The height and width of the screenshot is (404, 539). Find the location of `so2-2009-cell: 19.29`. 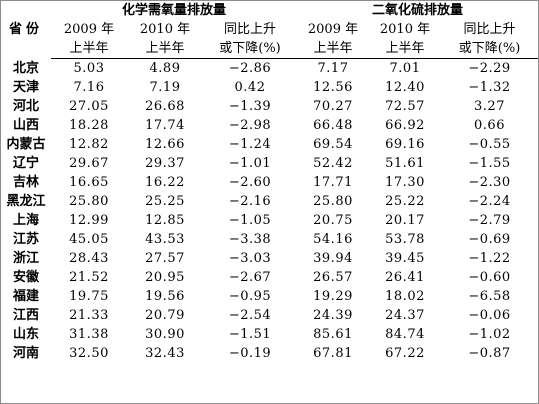

so2-2009-cell: 19.29 is located at coordinates (333, 296).